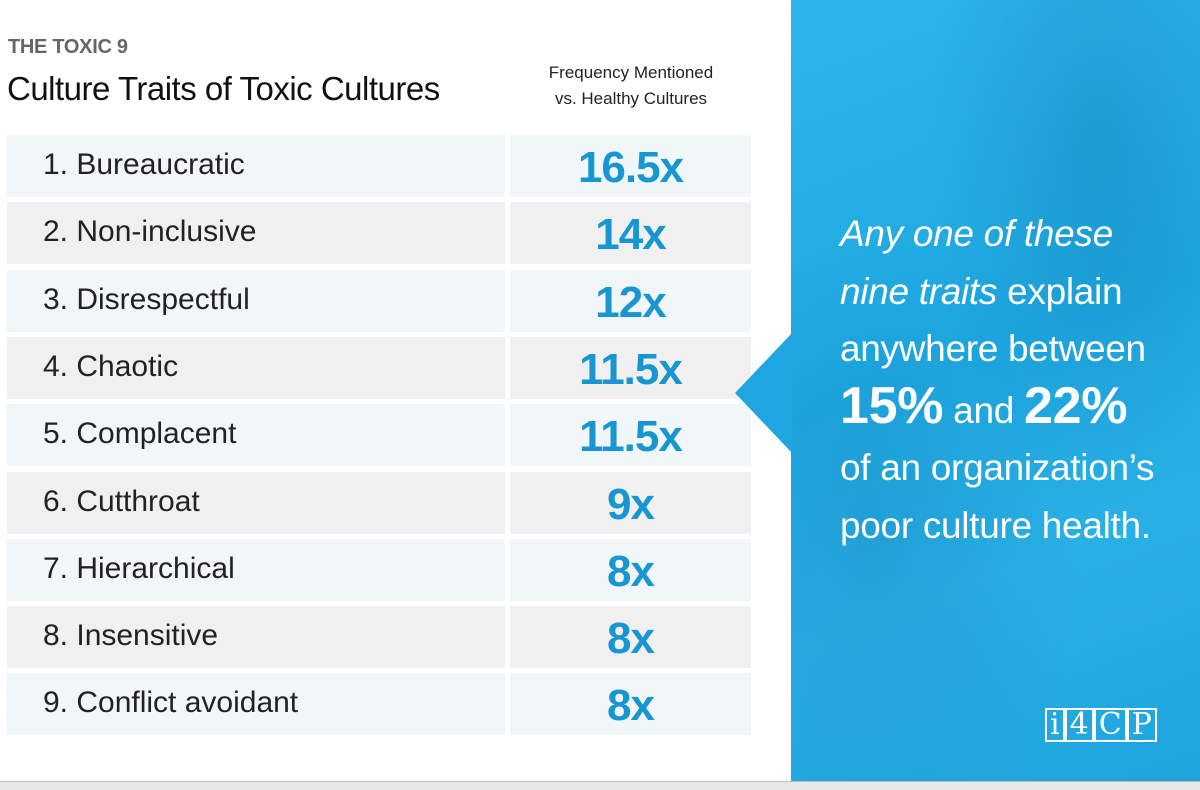  What do you see at coordinates (256, 233) in the screenshot?
I see `trait-label: 2. Non-inclusive` at bounding box center [256, 233].